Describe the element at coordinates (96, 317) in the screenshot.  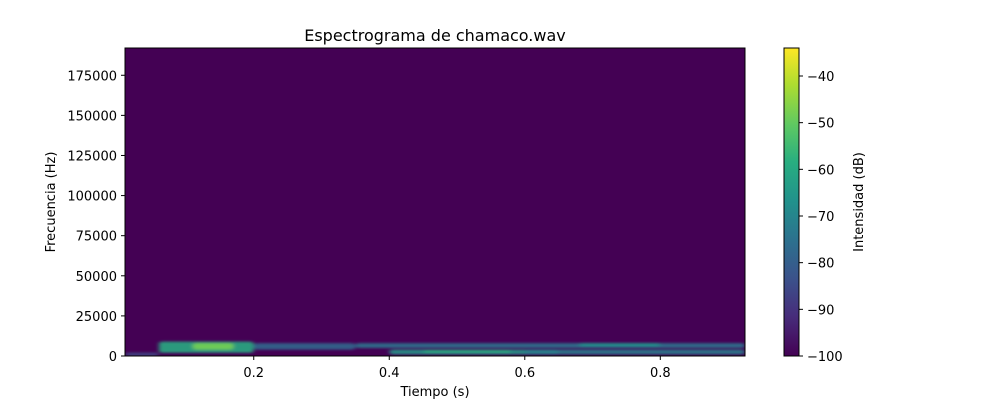
I see `y-tick-label: 25000` at that location.